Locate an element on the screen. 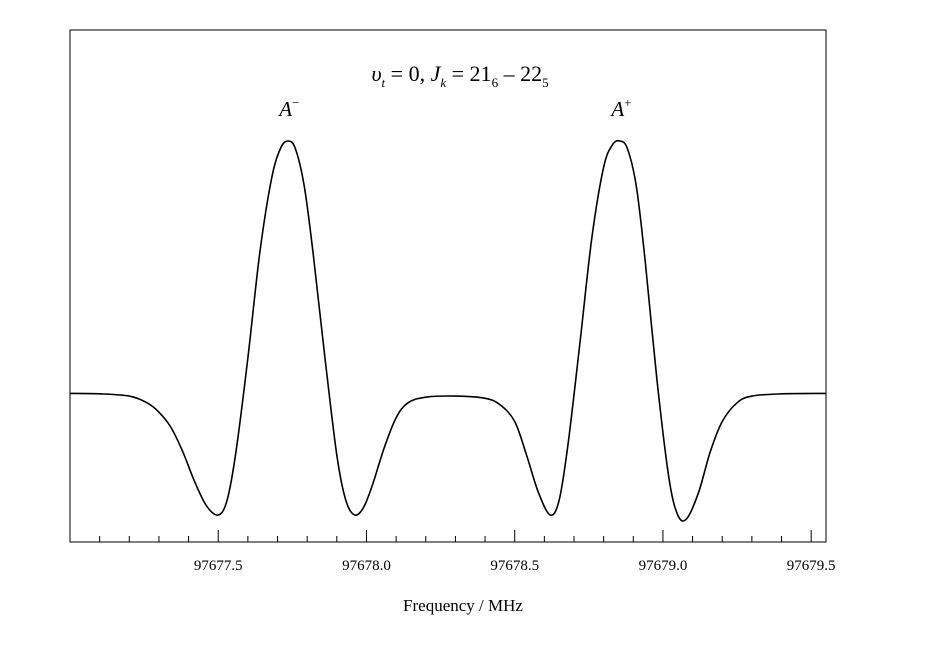 This screenshot has height=654, width=926. title-dash: – 22 is located at coordinates (520, 73).